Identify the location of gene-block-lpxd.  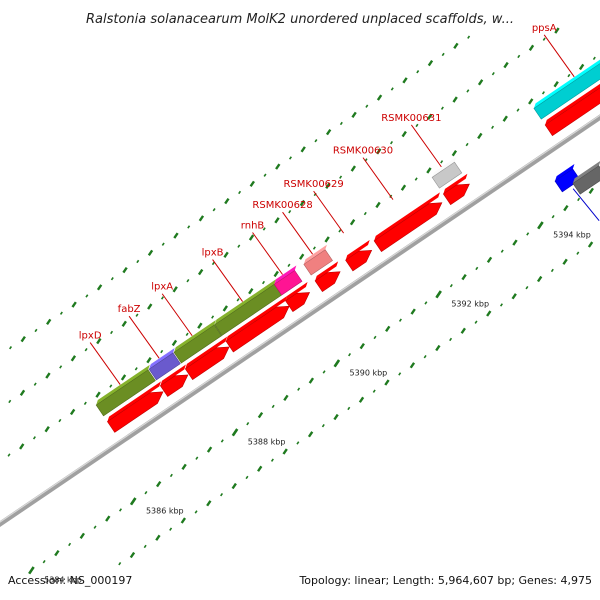
(125, 390).